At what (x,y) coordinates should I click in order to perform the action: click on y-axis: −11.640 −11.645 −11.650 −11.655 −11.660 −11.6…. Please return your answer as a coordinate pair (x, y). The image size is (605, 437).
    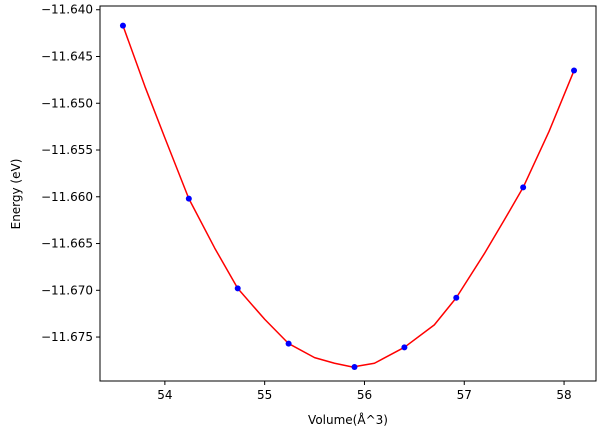
    Looking at the image, I should click on (70, 173).